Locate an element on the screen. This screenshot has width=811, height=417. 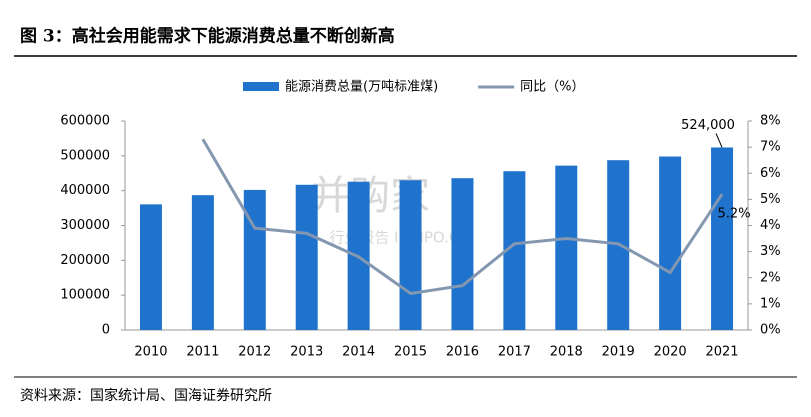
x-tick-label: 2016 is located at coordinates (462, 352).